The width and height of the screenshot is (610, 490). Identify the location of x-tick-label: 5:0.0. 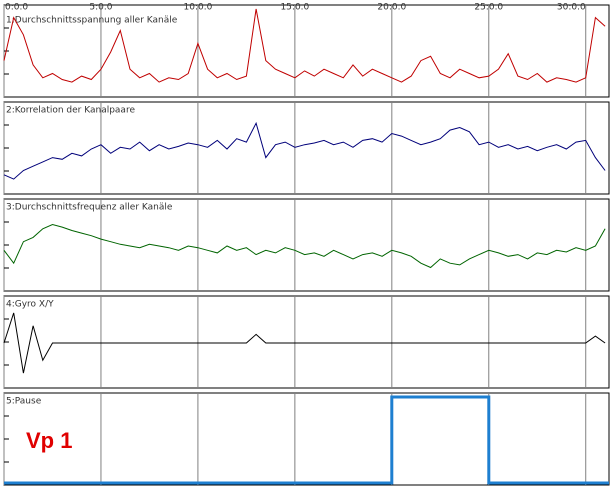
(100, 8).